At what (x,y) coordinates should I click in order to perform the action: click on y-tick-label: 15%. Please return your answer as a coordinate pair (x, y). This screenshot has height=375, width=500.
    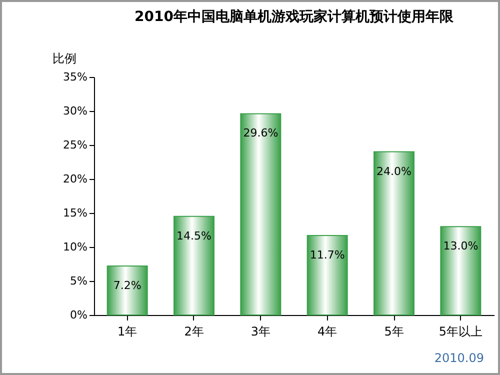
    Looking at the image, I should click on (75, 213).